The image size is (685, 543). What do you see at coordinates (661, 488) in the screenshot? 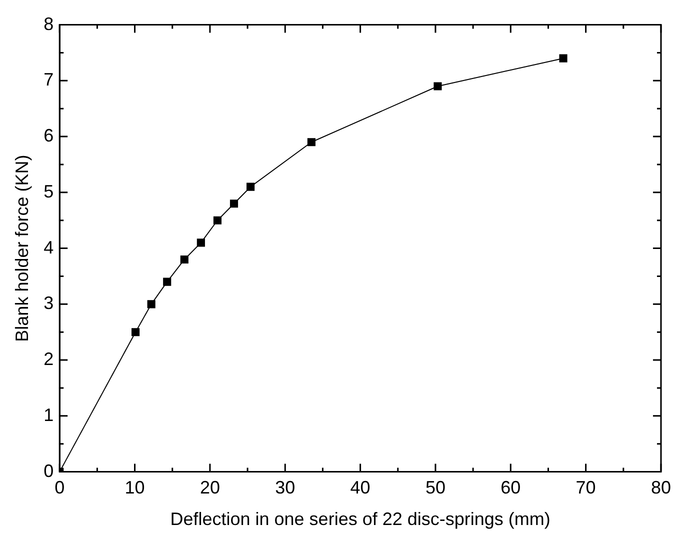
I see `x-tick-label: 80` at bounding box center [661, 488].